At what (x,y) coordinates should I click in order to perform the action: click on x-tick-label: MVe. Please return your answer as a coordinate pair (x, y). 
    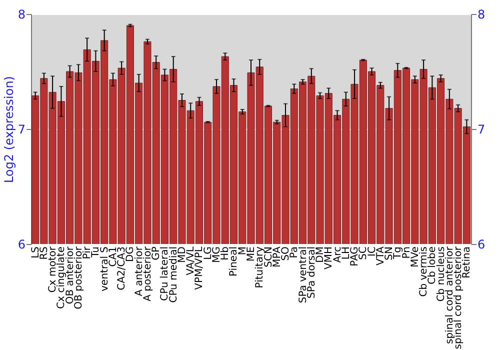
    Looking at the image, I should click on (415, 257).